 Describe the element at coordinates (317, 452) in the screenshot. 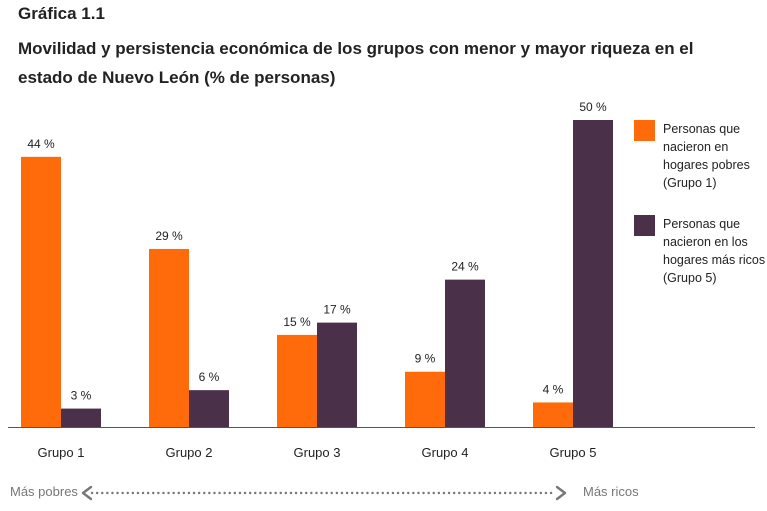

I see `x-tick-label: Grupo 3` at that location.